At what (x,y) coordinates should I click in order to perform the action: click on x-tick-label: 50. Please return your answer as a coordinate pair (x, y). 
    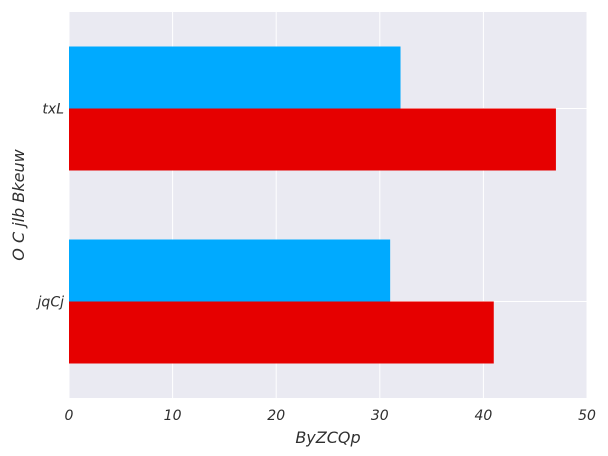
    Looking at the image, I should click on (587, 416).